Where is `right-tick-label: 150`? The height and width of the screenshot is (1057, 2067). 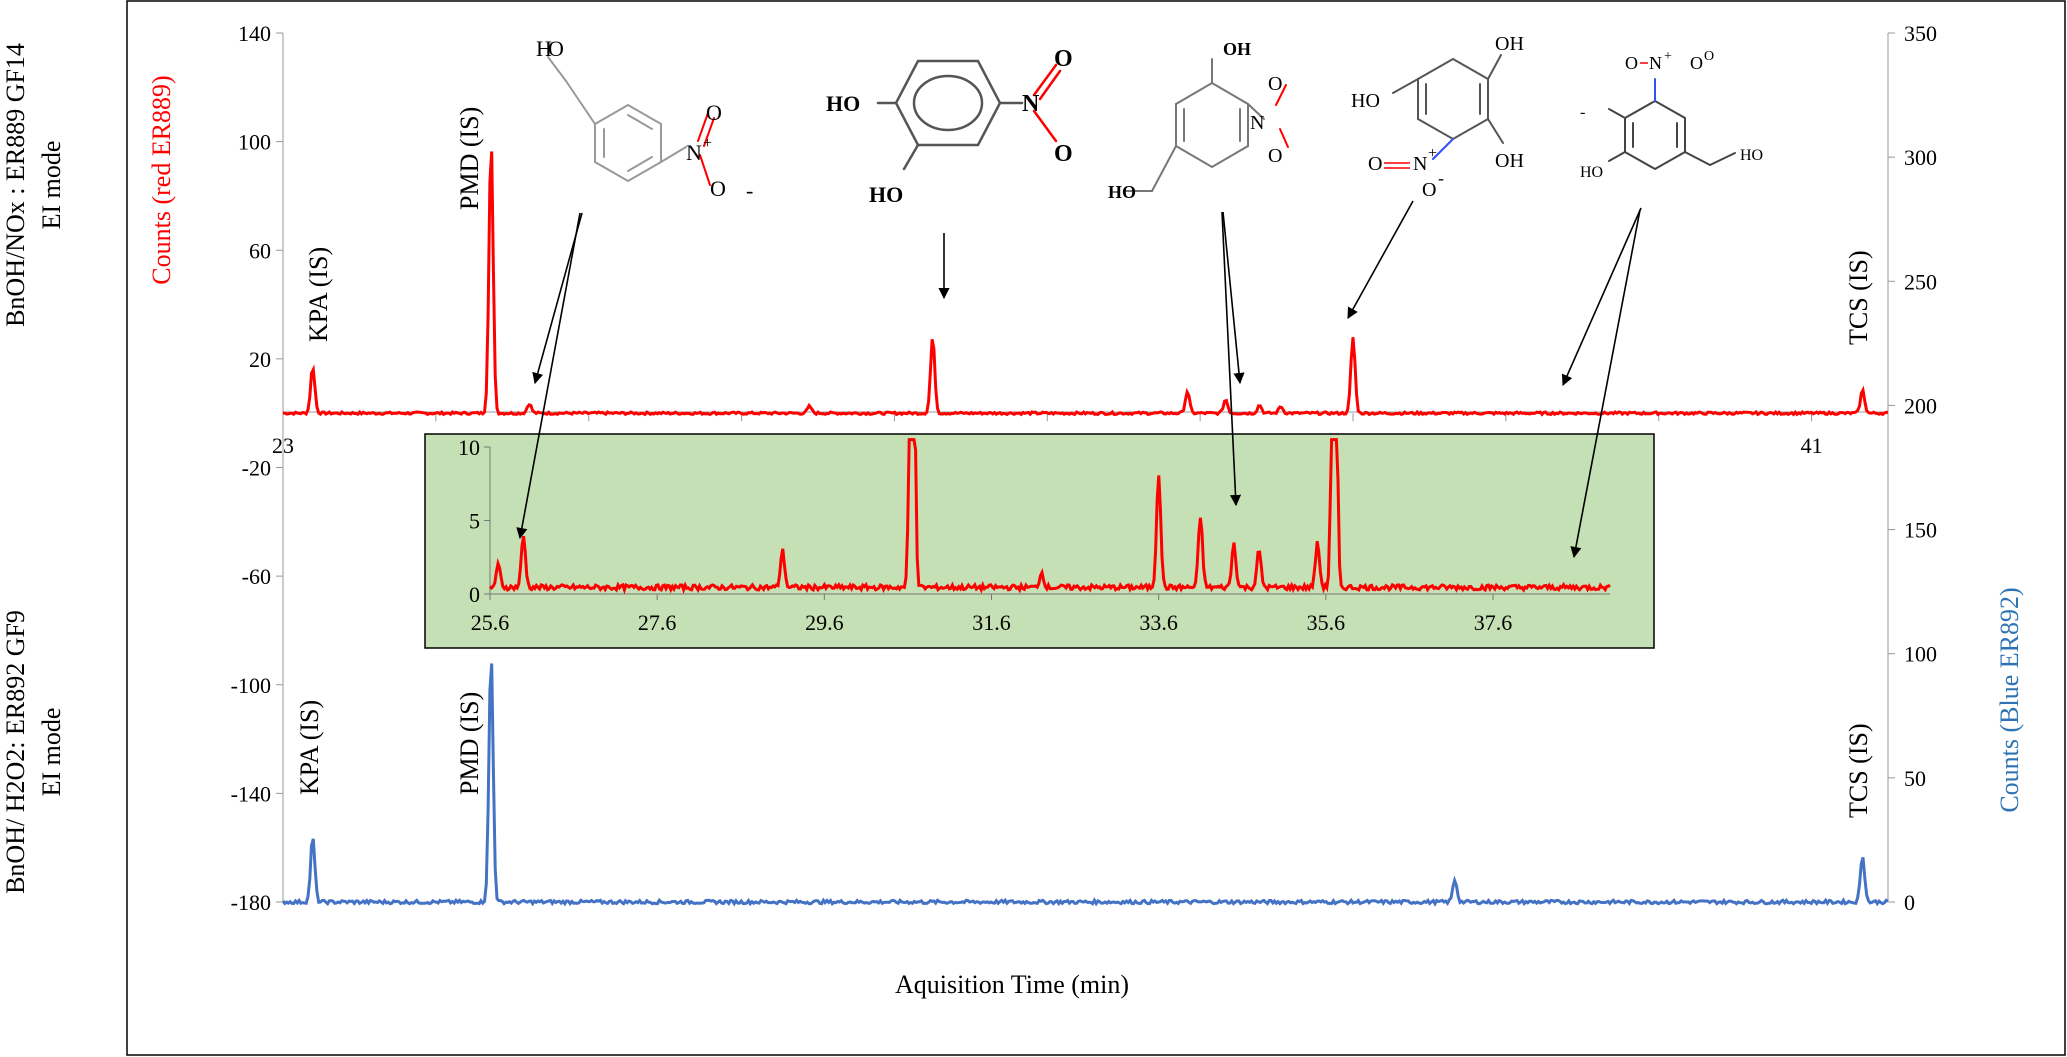
right-tick-label: 150 is located at coordinates (1920, 530).